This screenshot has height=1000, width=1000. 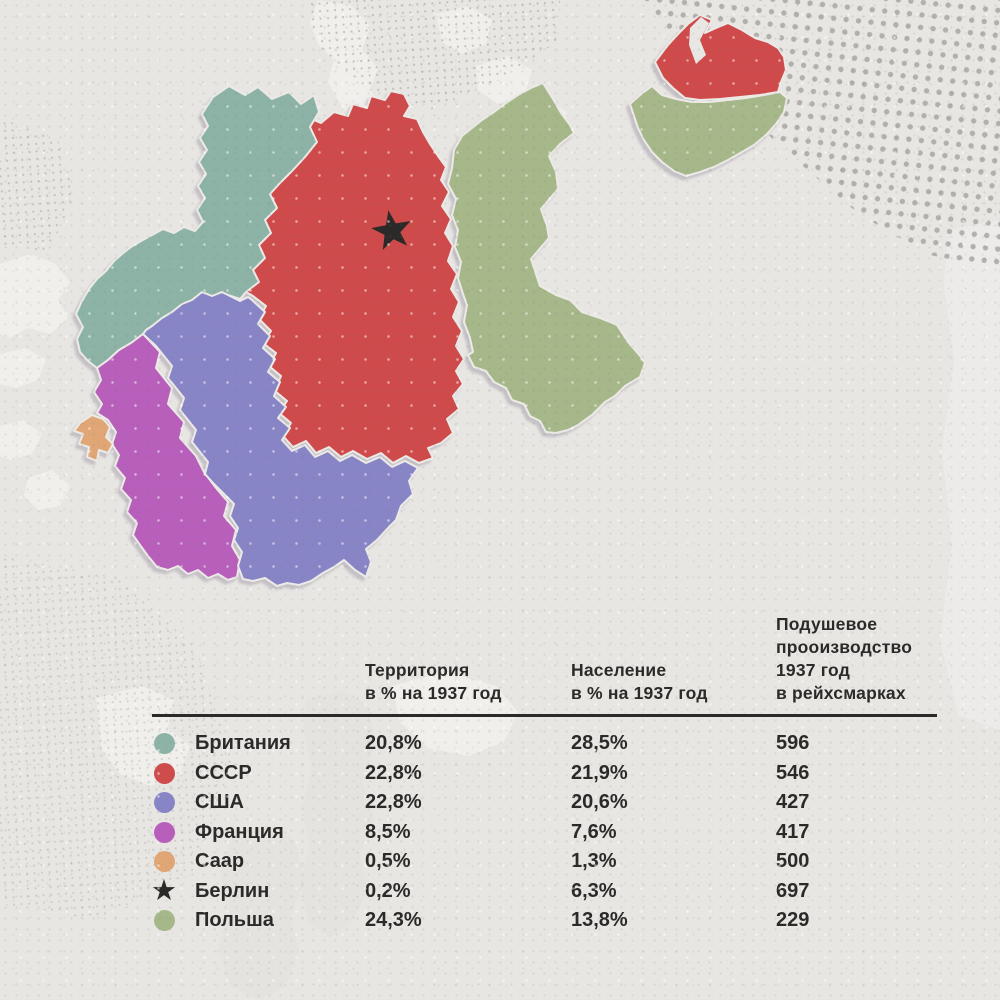 I want to click on population-value: 1,3%, so click(x=594, y=861).